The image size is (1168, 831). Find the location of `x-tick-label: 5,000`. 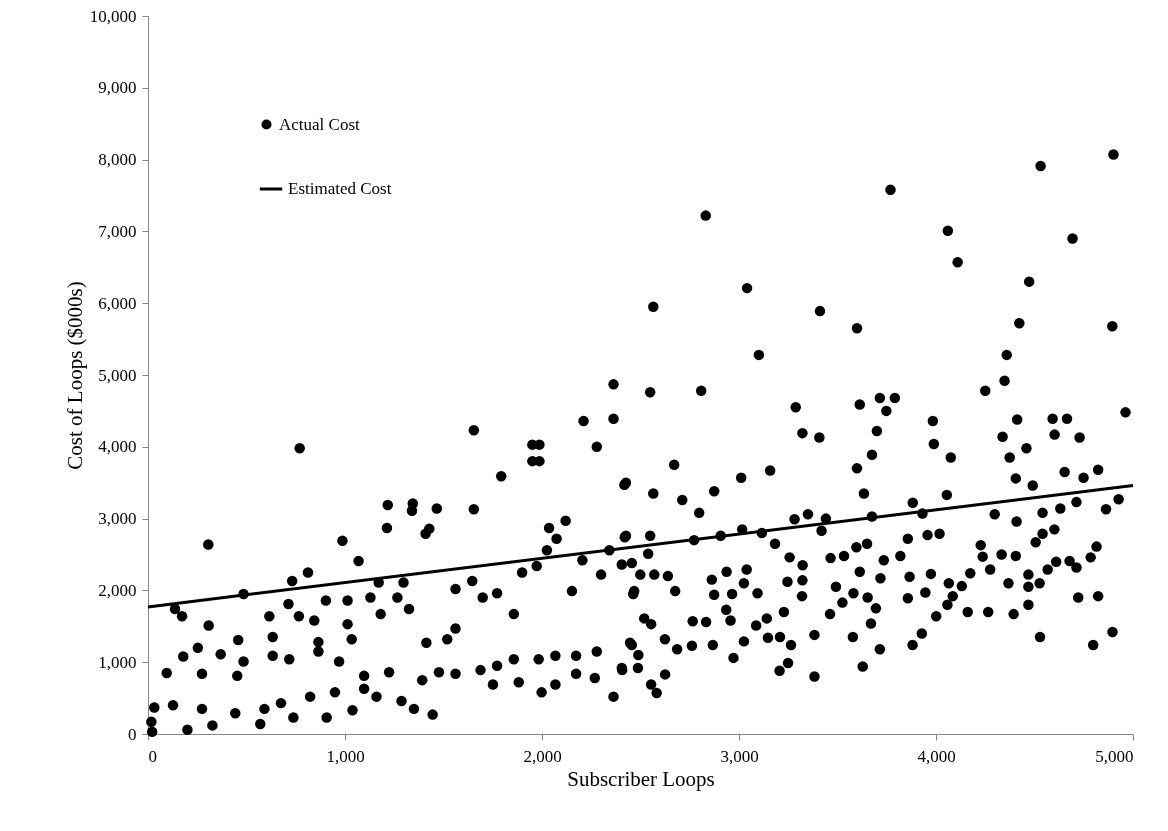

x-tick-label: 5,000 is located at coordinates (1114, 756).